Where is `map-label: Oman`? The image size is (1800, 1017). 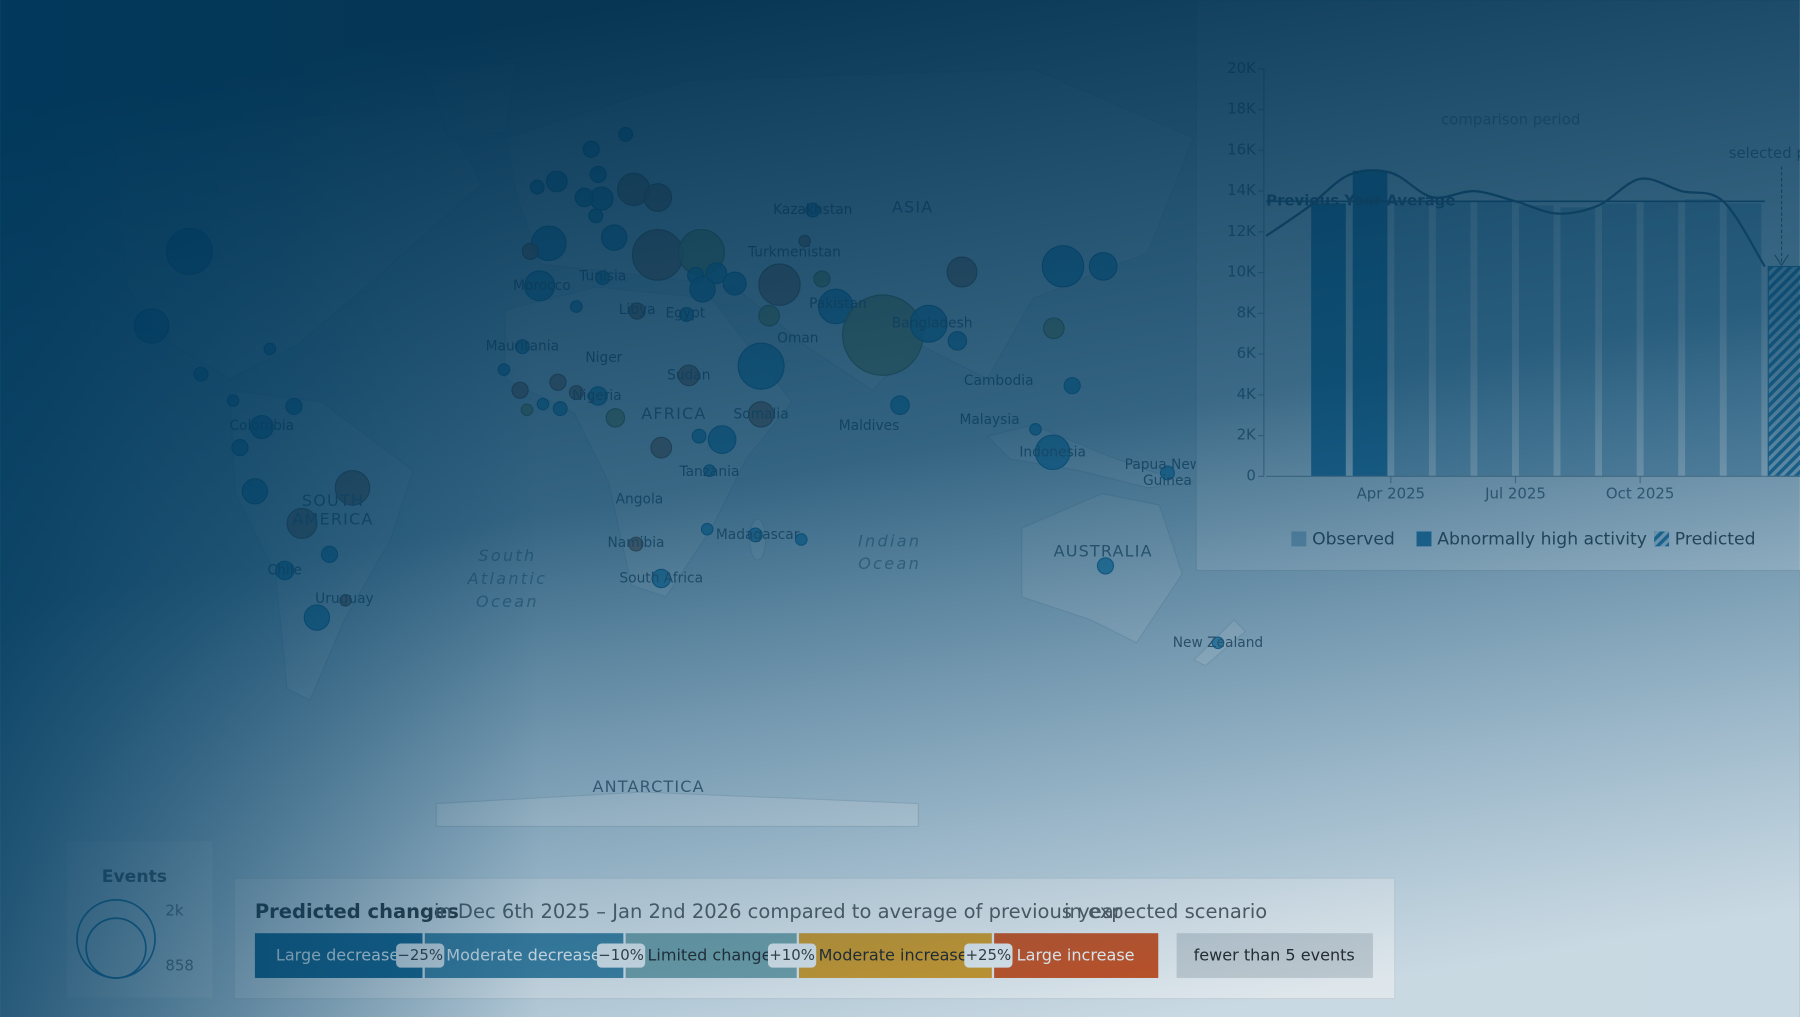 map-label: Oman is located at coordinates (797, 339).